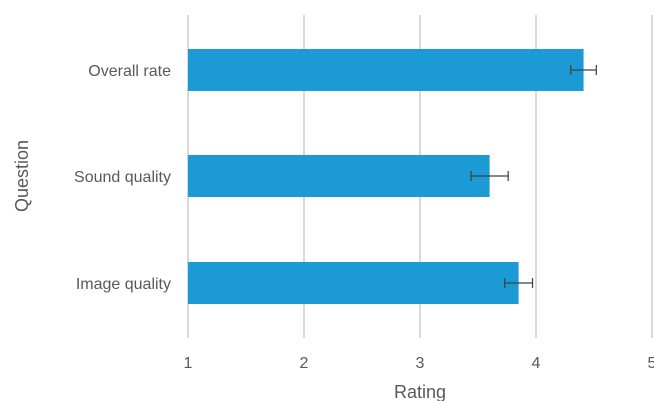  What do you see at coordinates (353, 283) in the screenshot?
I see `bar-image-quality` at bounding box center [353, 283].